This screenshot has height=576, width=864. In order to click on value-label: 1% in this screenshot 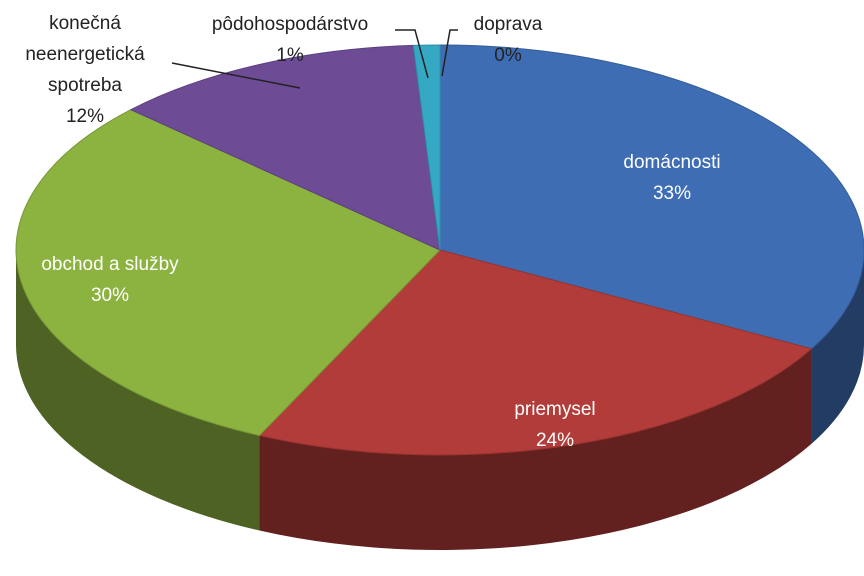, I will do `click(290, 55)`.